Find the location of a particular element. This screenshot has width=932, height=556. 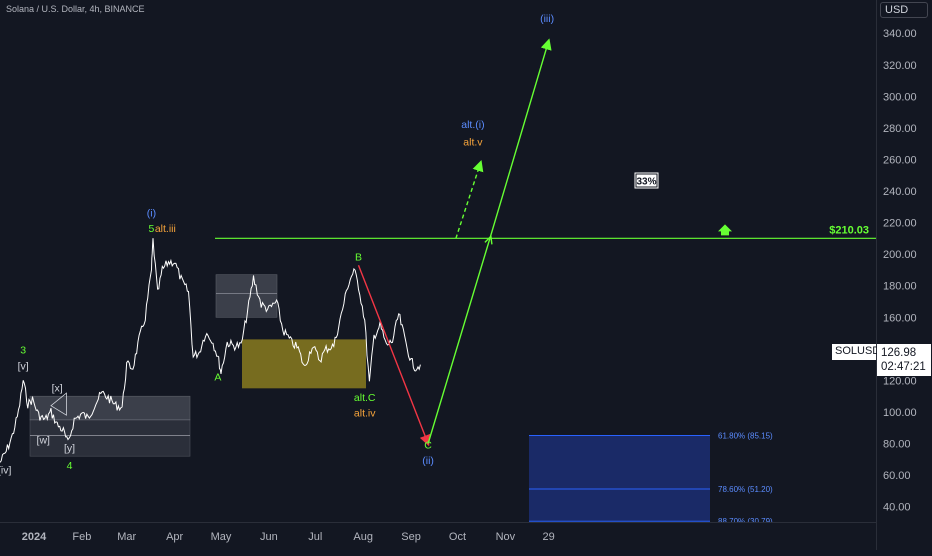

wave-label: [y] is located at coordinates (69, 448).